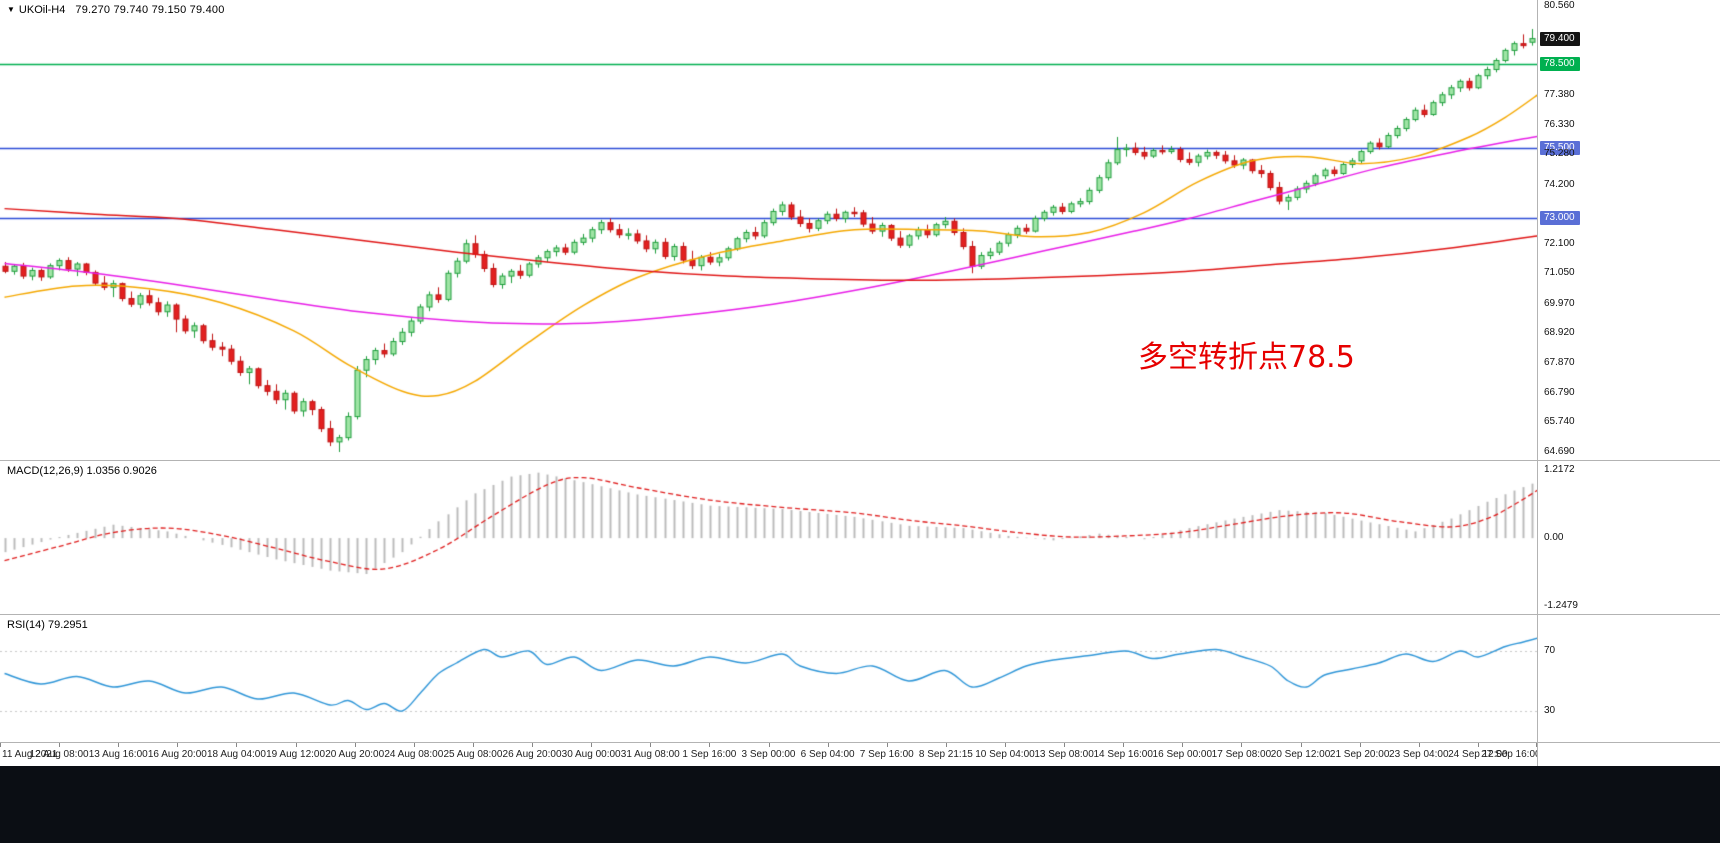 The image size is (1720, 843). What do you see at coordinates (1560, 218) in the screenshot?
I see `price-level-box: 73.000` at bounding box center [1560, 218].